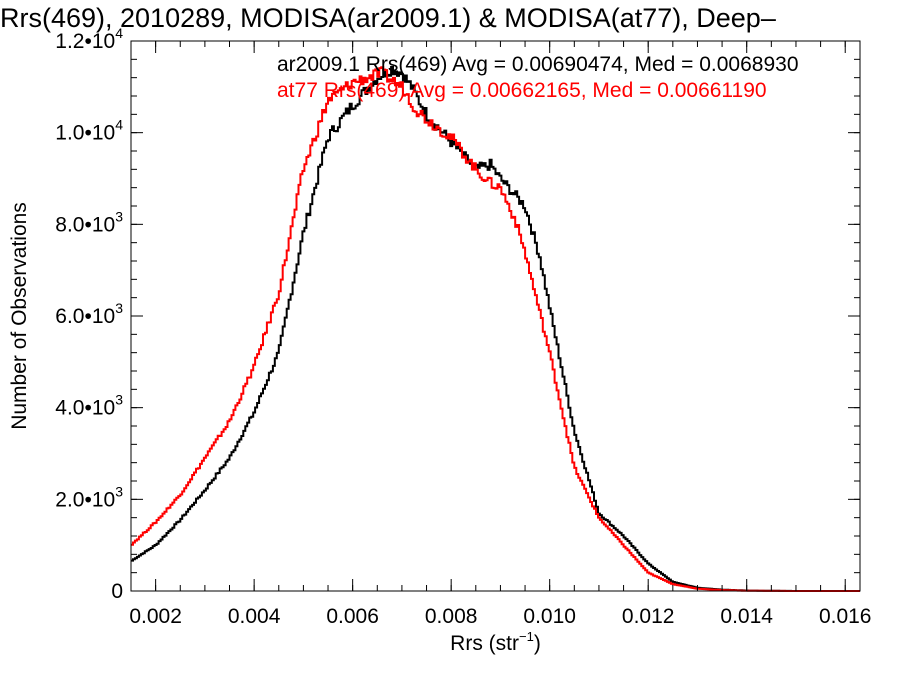 The height and width of the screenshot is (675, 900). I want to click on x-tick-label: 0.016, so click(845, 616).